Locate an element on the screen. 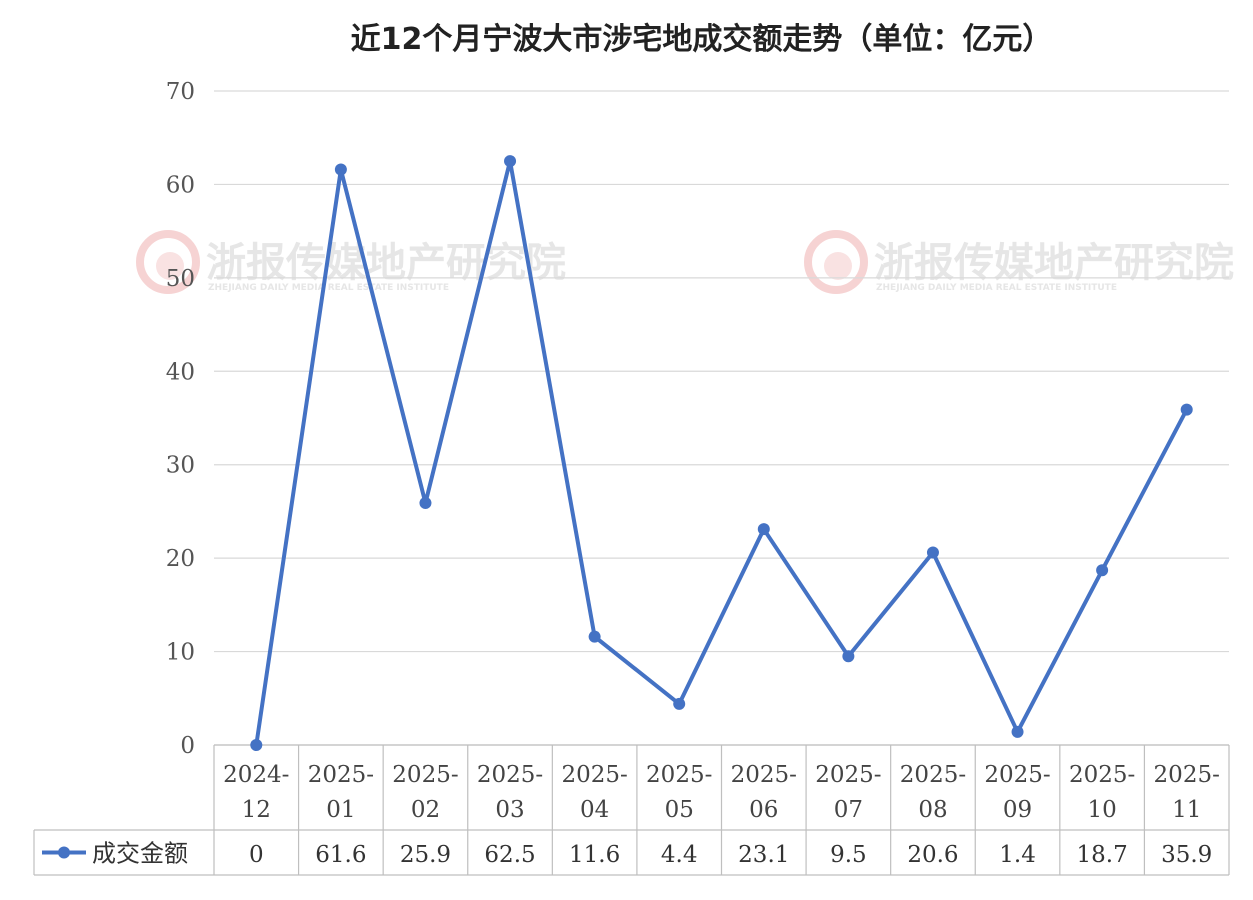  y-tick-label: 20 is located at coordinates (180, 559).